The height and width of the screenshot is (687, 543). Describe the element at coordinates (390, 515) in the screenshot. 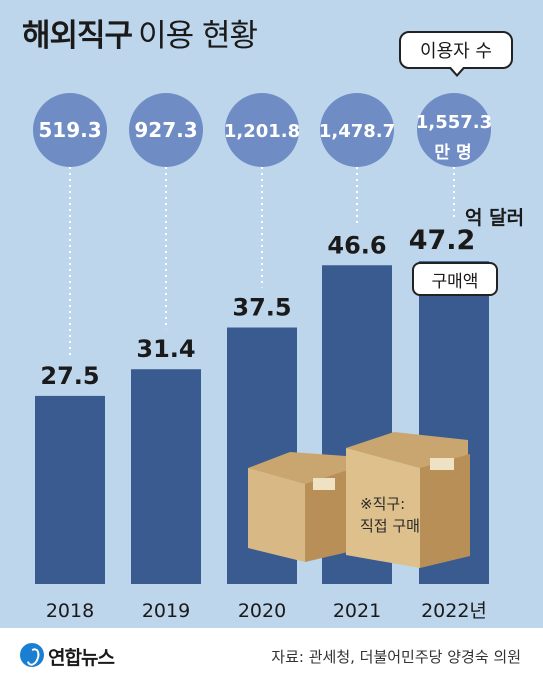

I see `note: ※직구: 직접 구매` at that location.